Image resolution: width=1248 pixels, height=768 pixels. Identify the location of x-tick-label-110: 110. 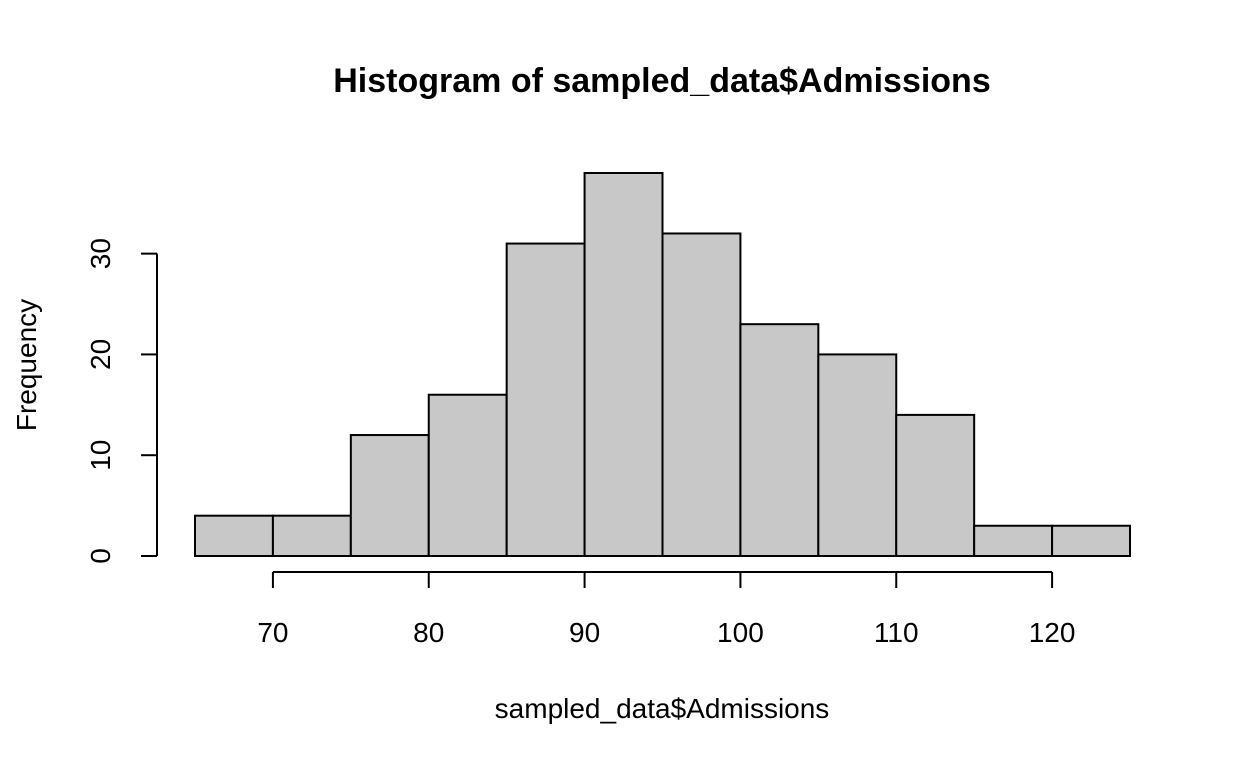
(896, 632).